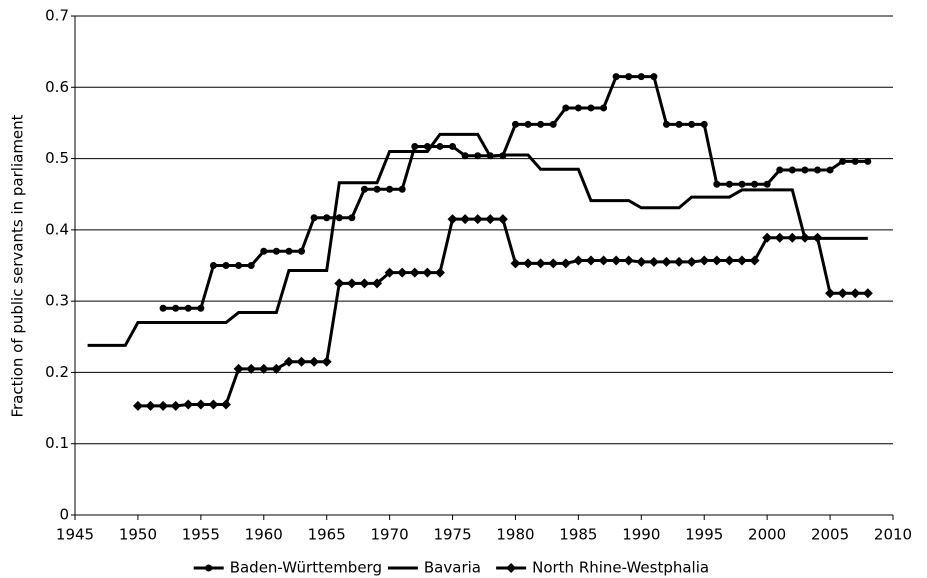 The width and height of the screenshot is (927, 578). Describe the element at coordinates (390, 535) in the screenshot. I see `x-tick-label: 1970` at that location.